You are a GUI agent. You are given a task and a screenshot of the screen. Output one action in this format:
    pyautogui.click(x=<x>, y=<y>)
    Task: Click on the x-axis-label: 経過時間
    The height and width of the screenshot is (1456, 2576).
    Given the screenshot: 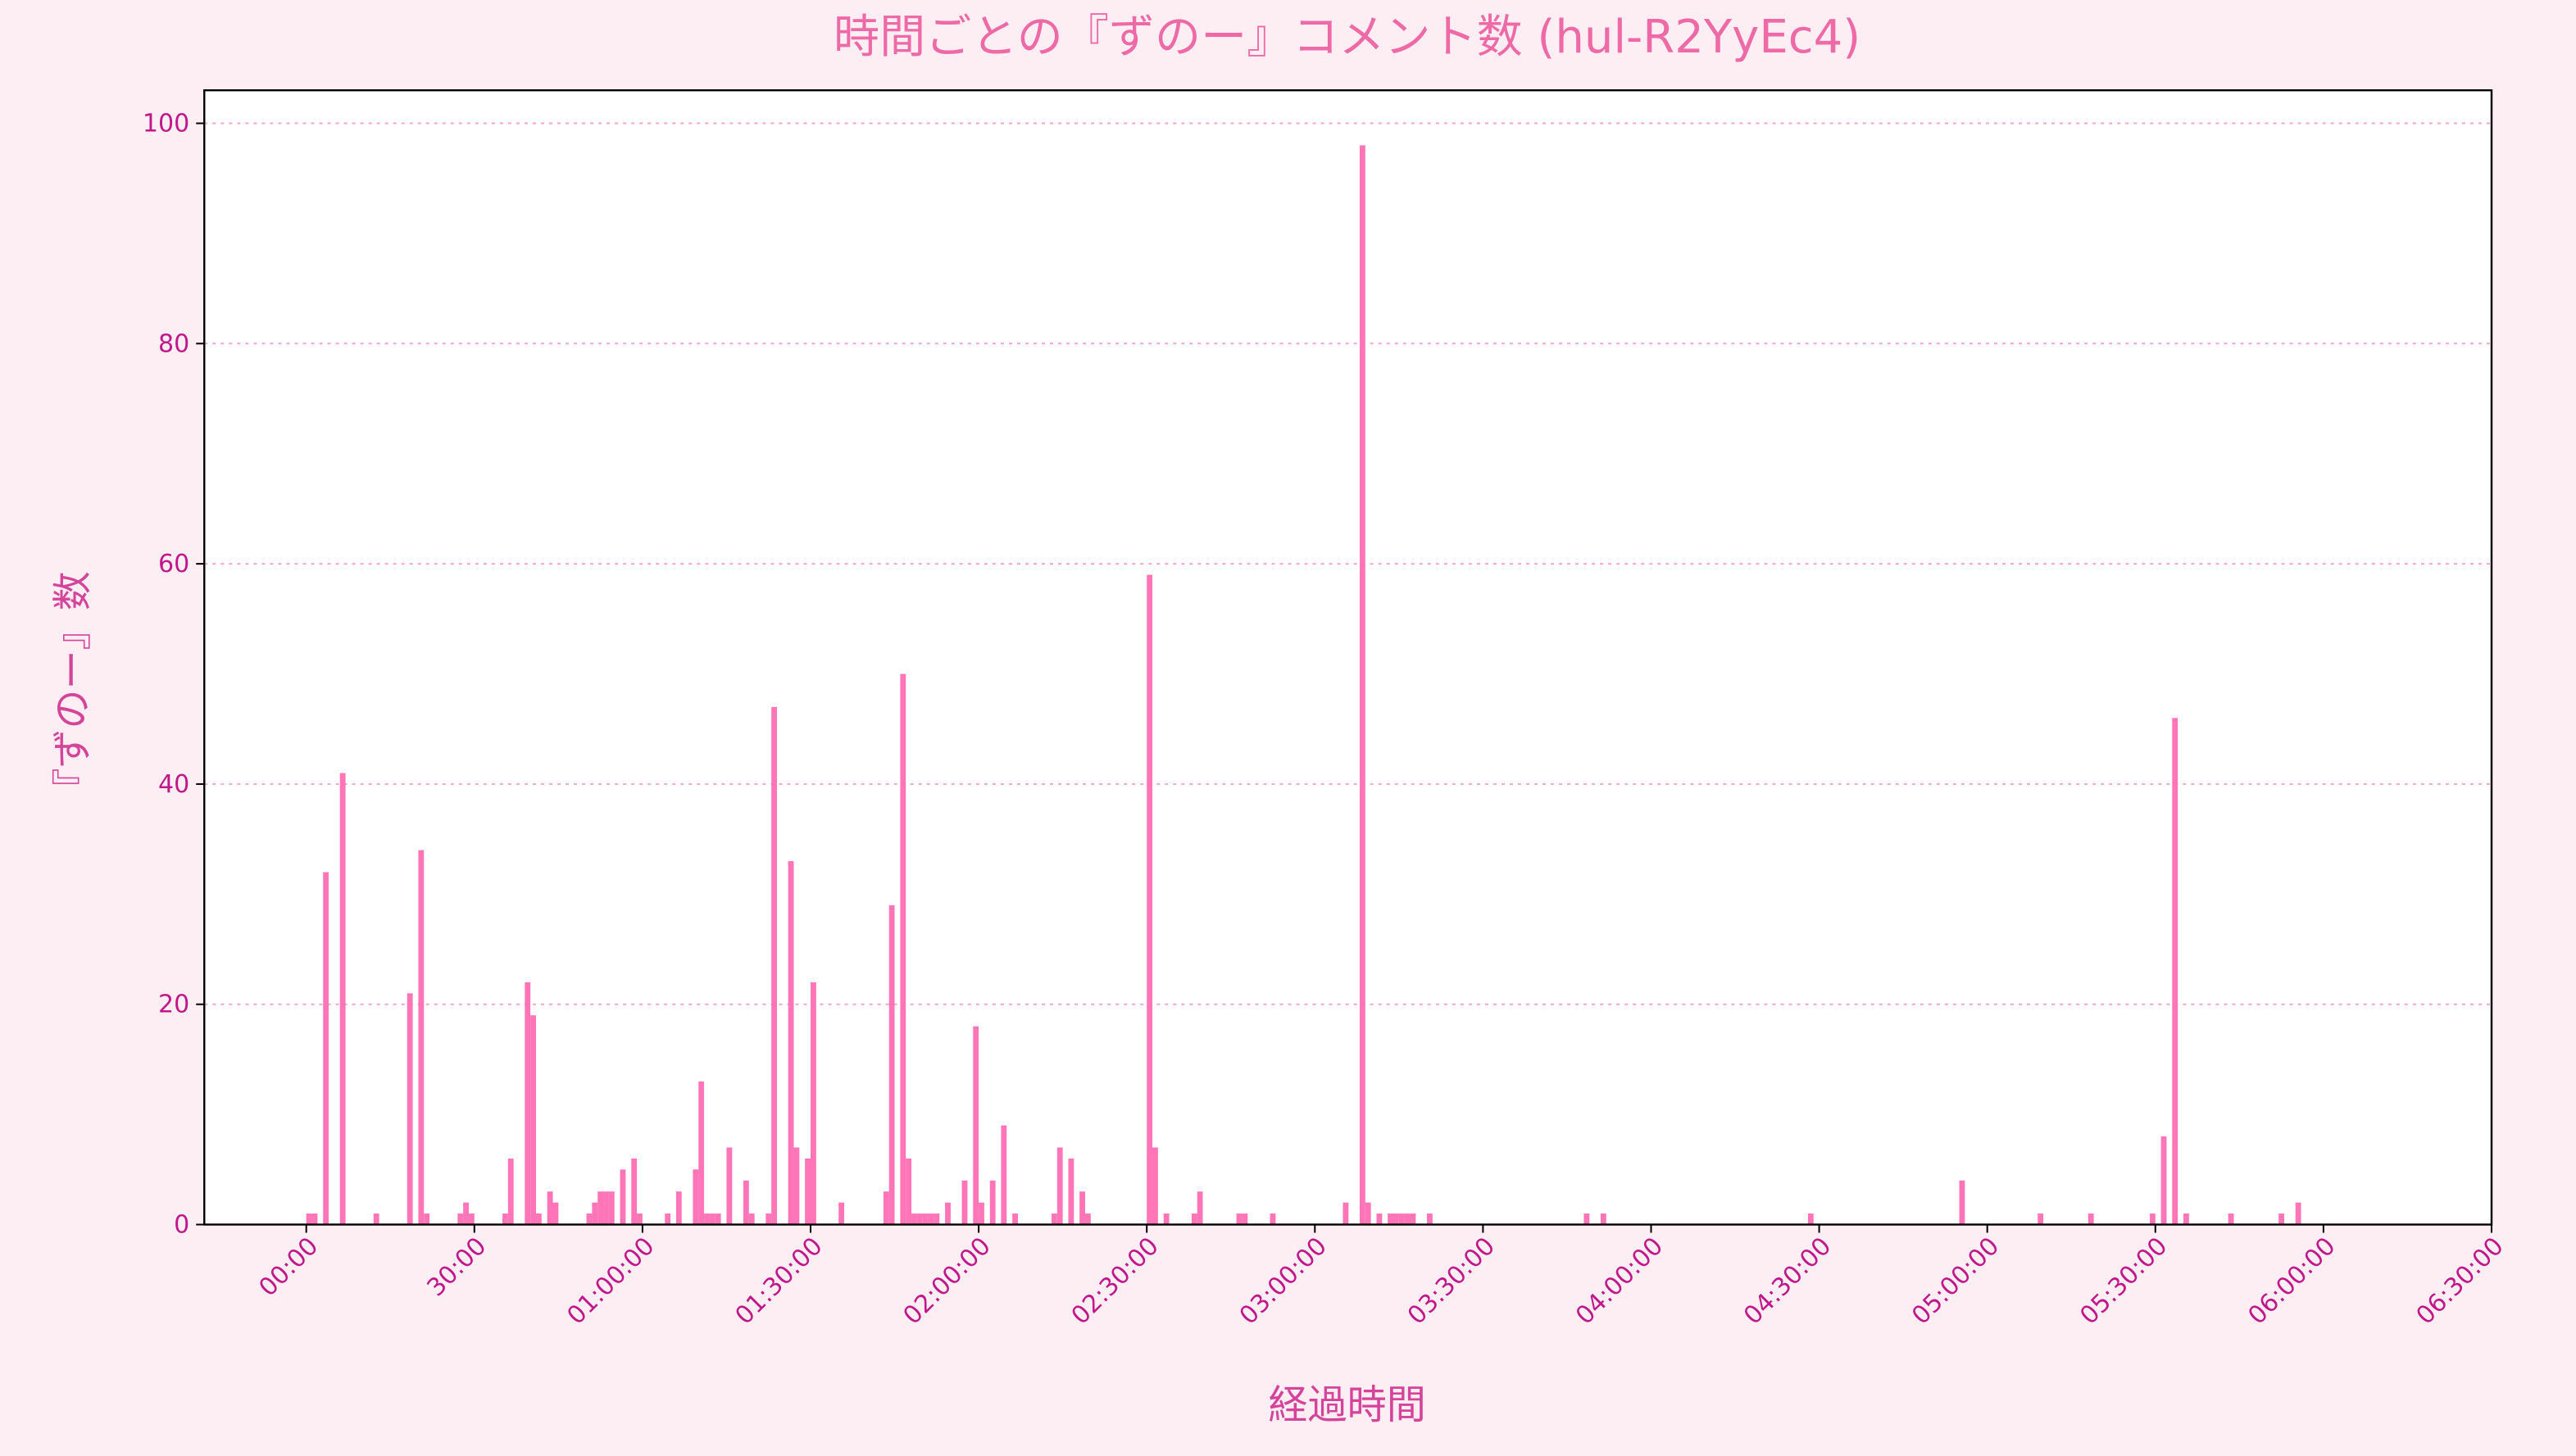 What is the action you would take?
    pyautogui.click(x=1346, y=1405)
    